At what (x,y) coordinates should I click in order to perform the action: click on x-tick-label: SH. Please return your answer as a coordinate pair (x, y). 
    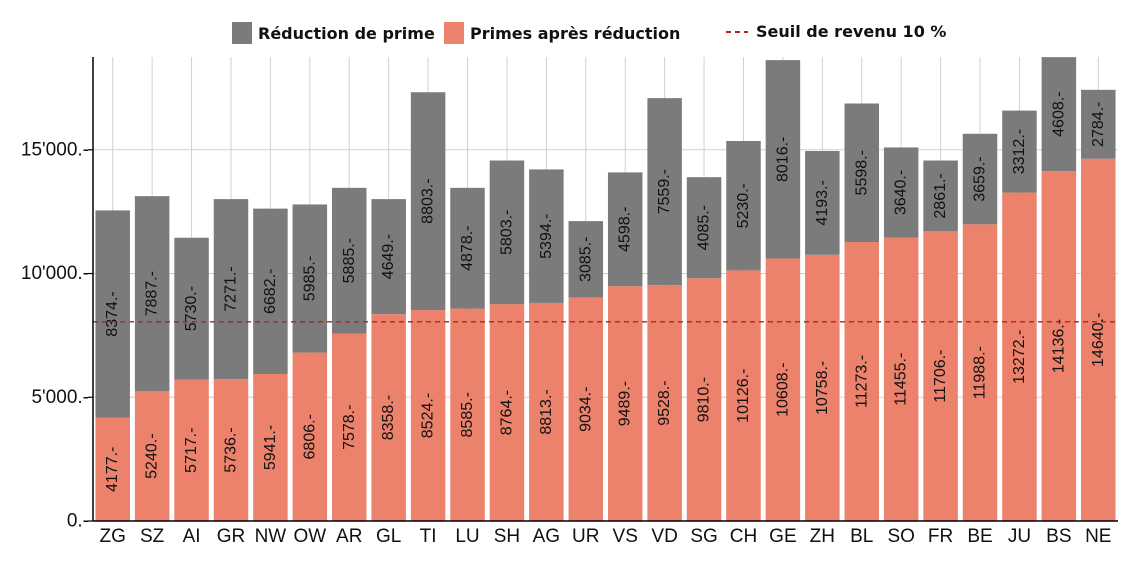
    Looking at the image, I should click on (507, 536).